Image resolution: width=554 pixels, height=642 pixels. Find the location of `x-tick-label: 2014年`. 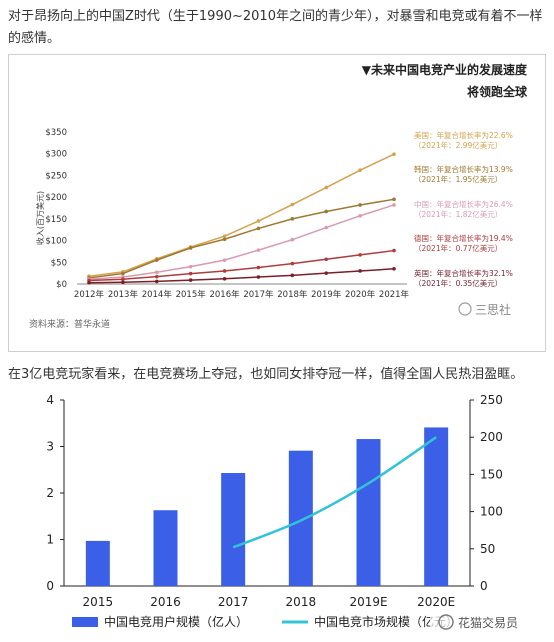

x-tick-label: 2014年 is located at coordinates (157, 294).